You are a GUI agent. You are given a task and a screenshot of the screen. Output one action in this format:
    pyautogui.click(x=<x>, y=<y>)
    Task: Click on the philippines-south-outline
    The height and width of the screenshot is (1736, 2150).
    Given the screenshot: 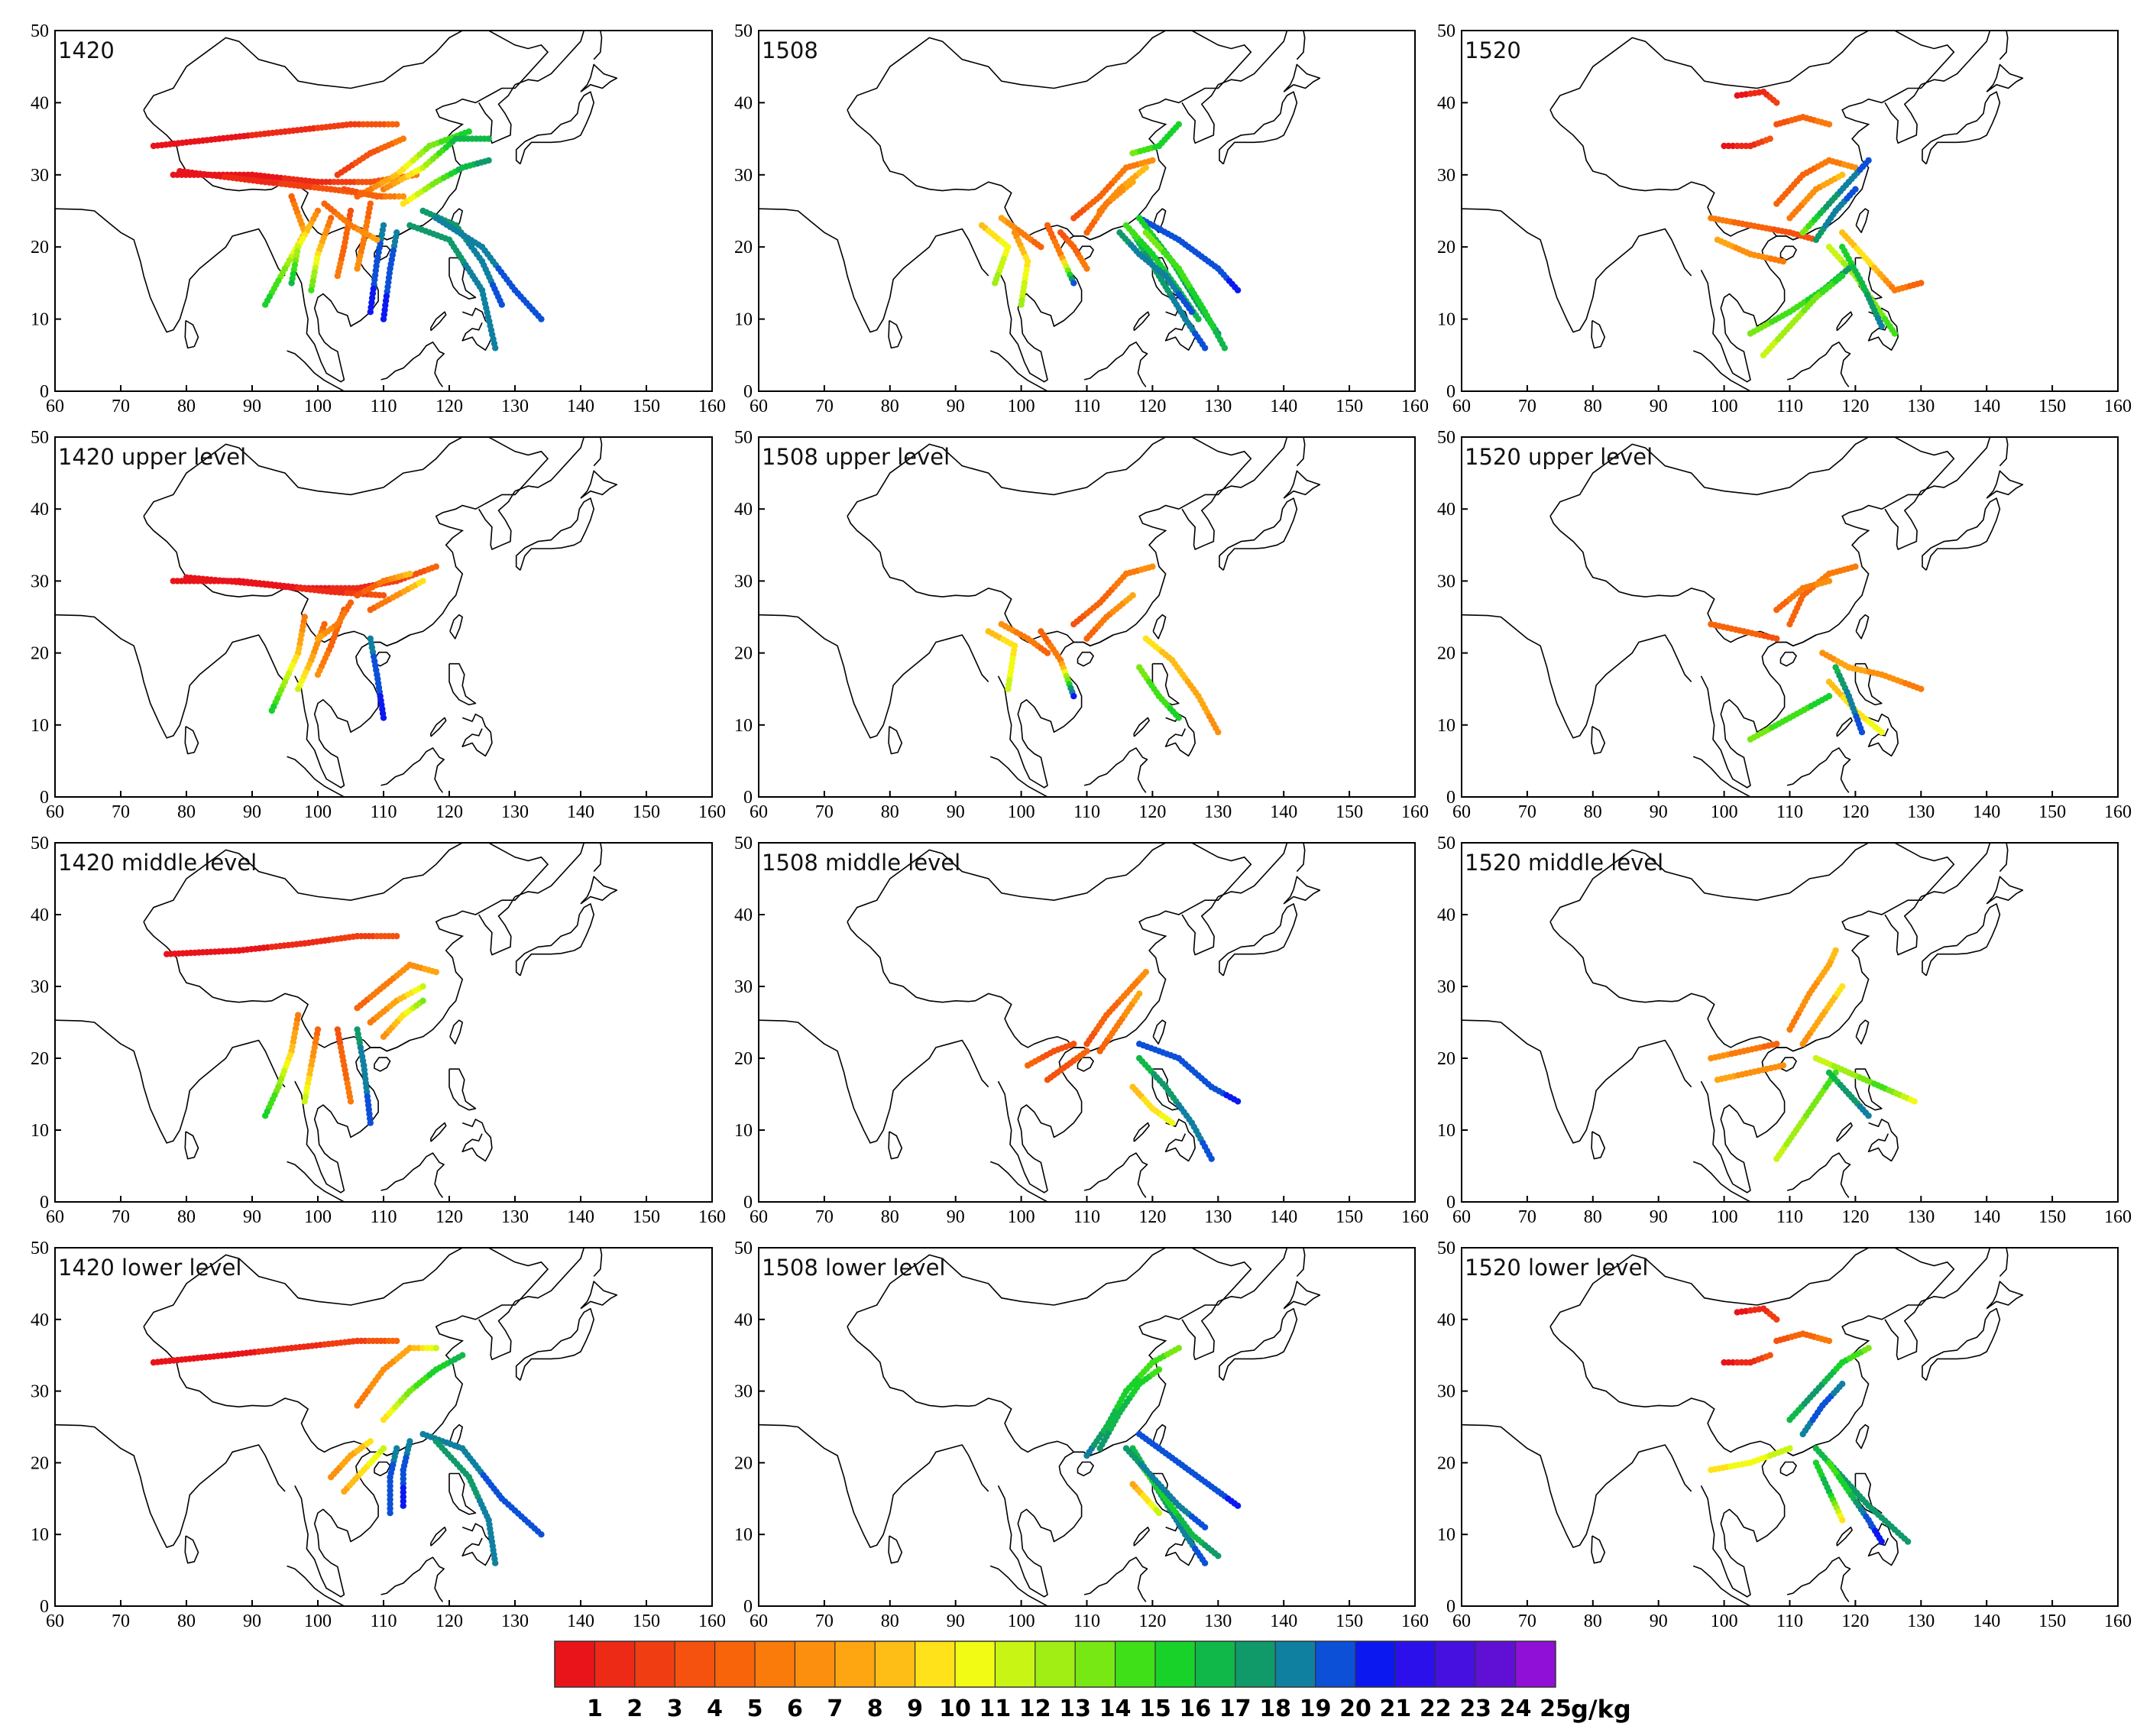 What is the action you would take?
    pyautogui.click(x=1180, y=1140)
    